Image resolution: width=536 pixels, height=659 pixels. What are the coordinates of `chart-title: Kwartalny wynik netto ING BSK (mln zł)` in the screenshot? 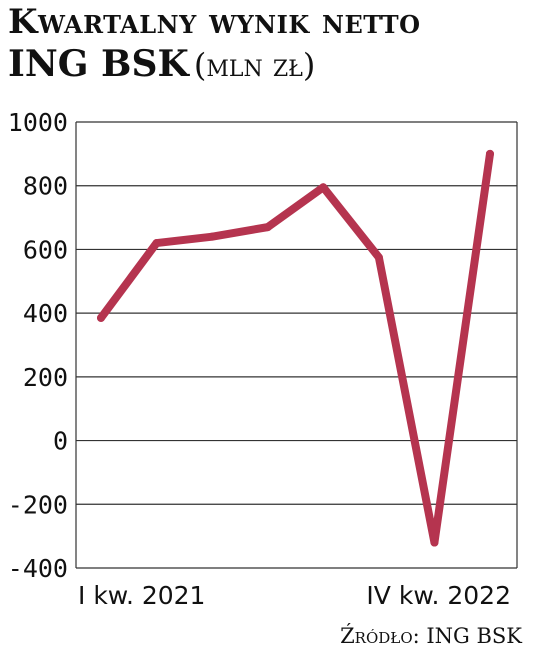 It's located at (268, 47).